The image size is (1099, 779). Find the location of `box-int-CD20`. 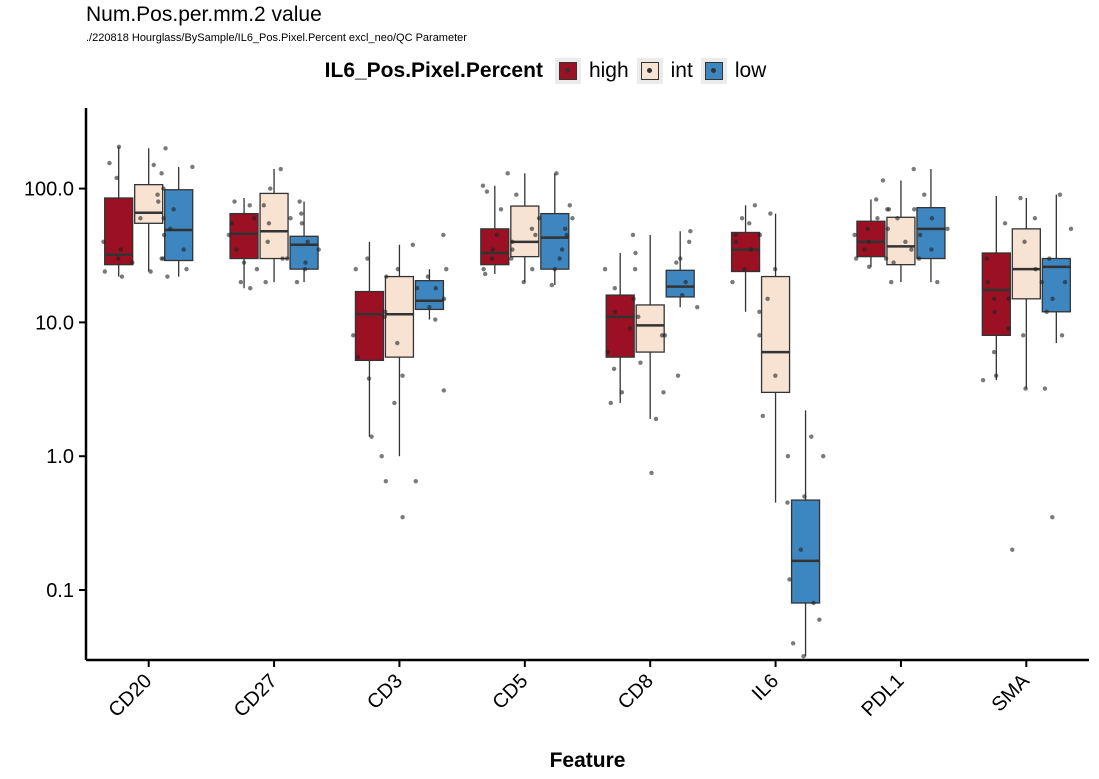

box-int-CD20 is located at coordinates (149, 210).